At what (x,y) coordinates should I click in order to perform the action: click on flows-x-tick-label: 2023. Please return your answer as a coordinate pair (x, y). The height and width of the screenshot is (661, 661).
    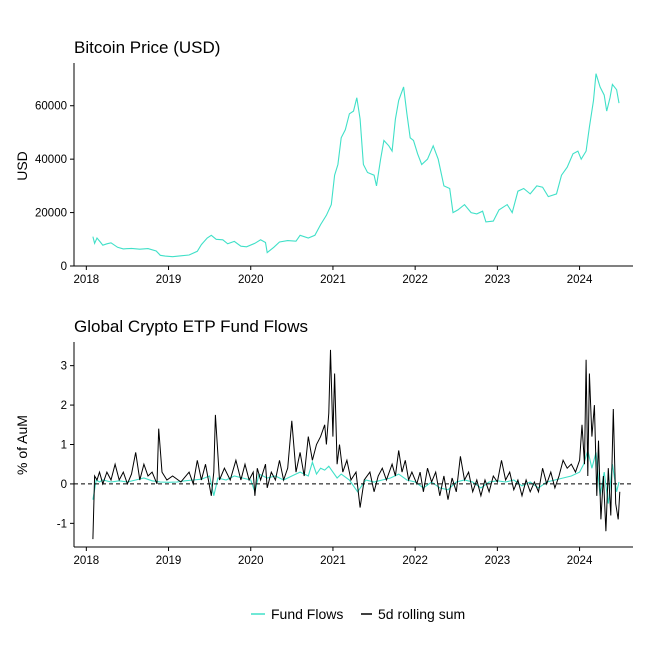
    Looking at the image, I should click on (498, 561).